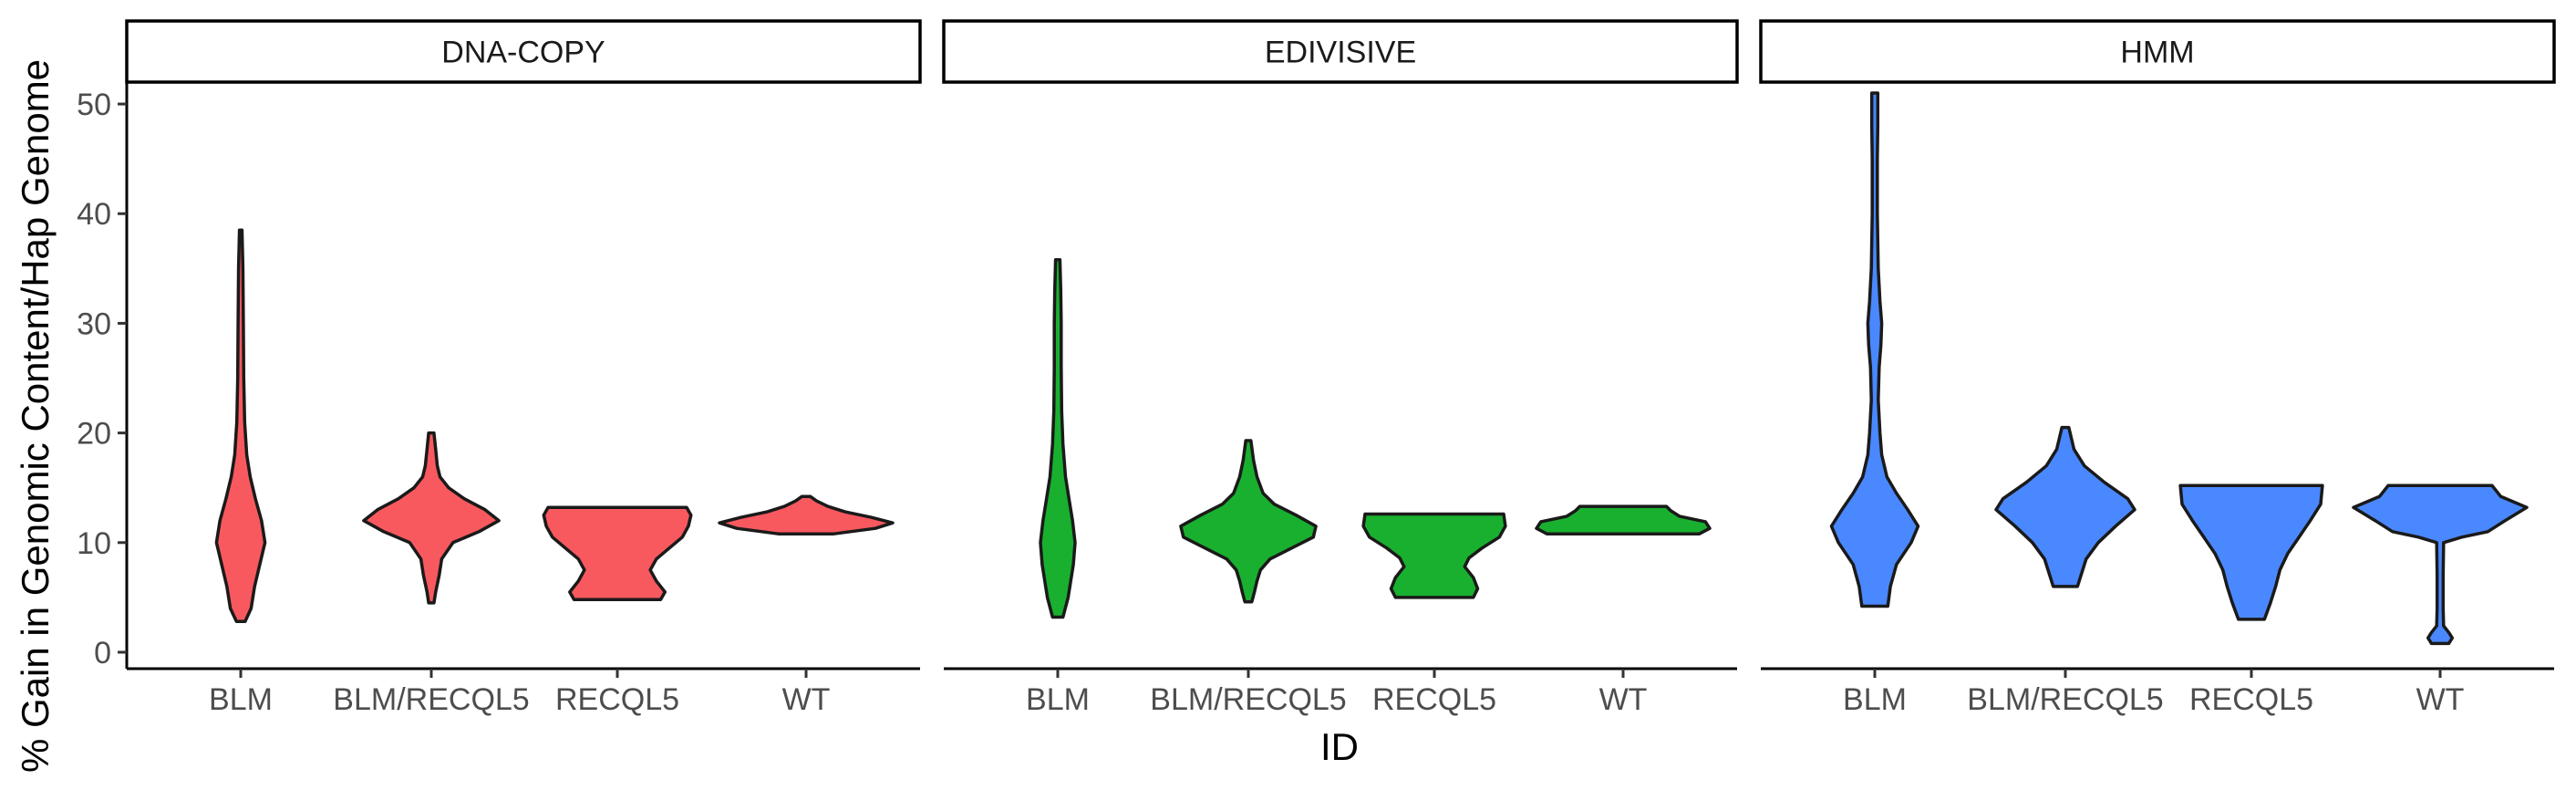  I want to click on panel-title: HMM, so click(2157, 53).